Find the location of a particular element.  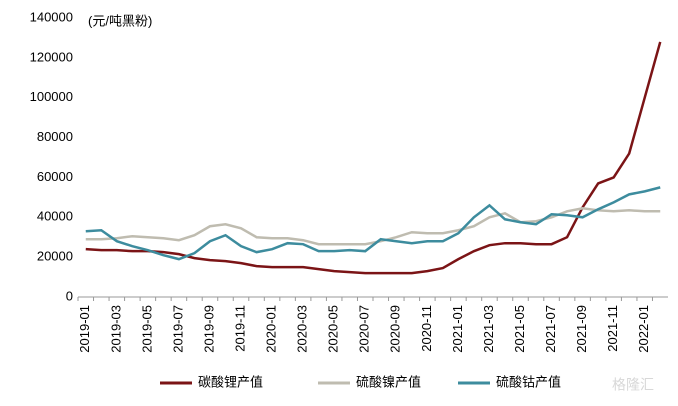

watermark: 格隆汇 is located at coordinates (633, 385).